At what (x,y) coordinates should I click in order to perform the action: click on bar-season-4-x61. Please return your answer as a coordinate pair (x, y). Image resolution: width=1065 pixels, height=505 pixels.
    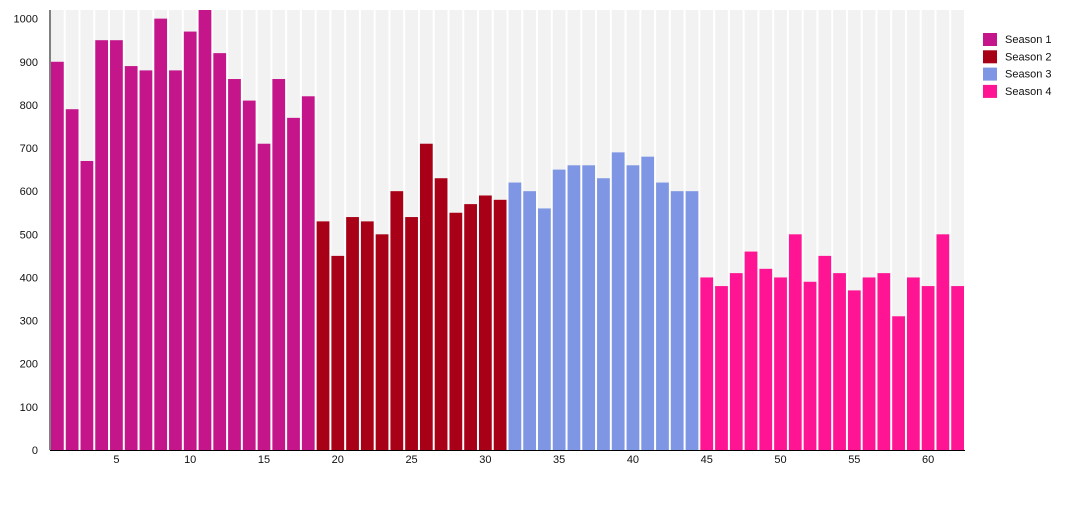
    Looking at the image, I should click on (943, 342).